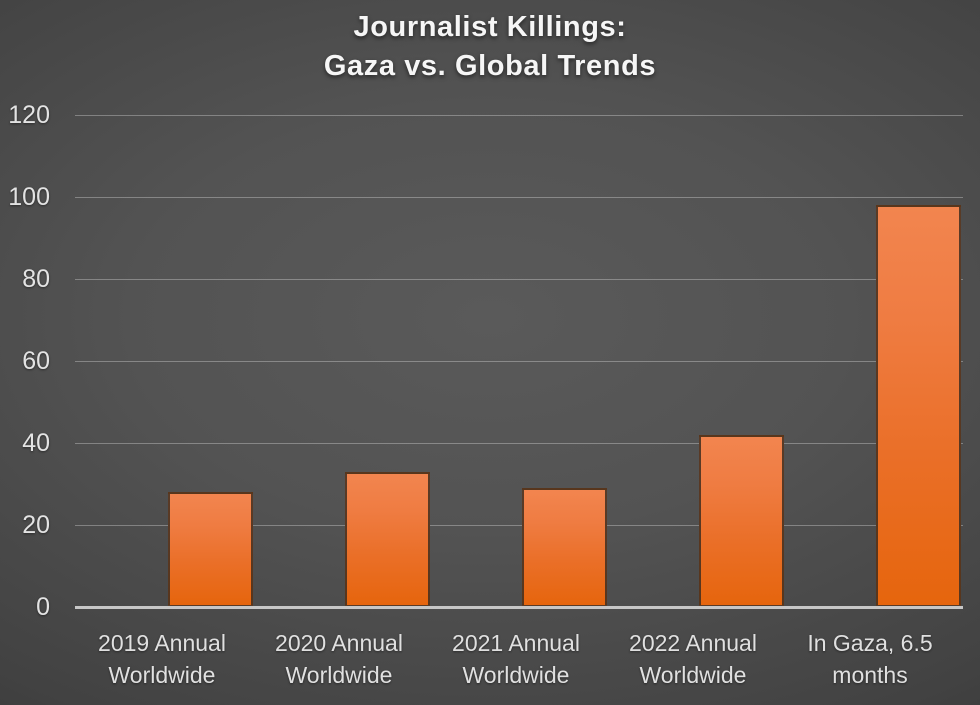 The height and width of the screenshot is (705, 980). Describe the element at coordinates (387, 539) in the screenshot. I see `bar-2020-annual-worldwide` at that location.